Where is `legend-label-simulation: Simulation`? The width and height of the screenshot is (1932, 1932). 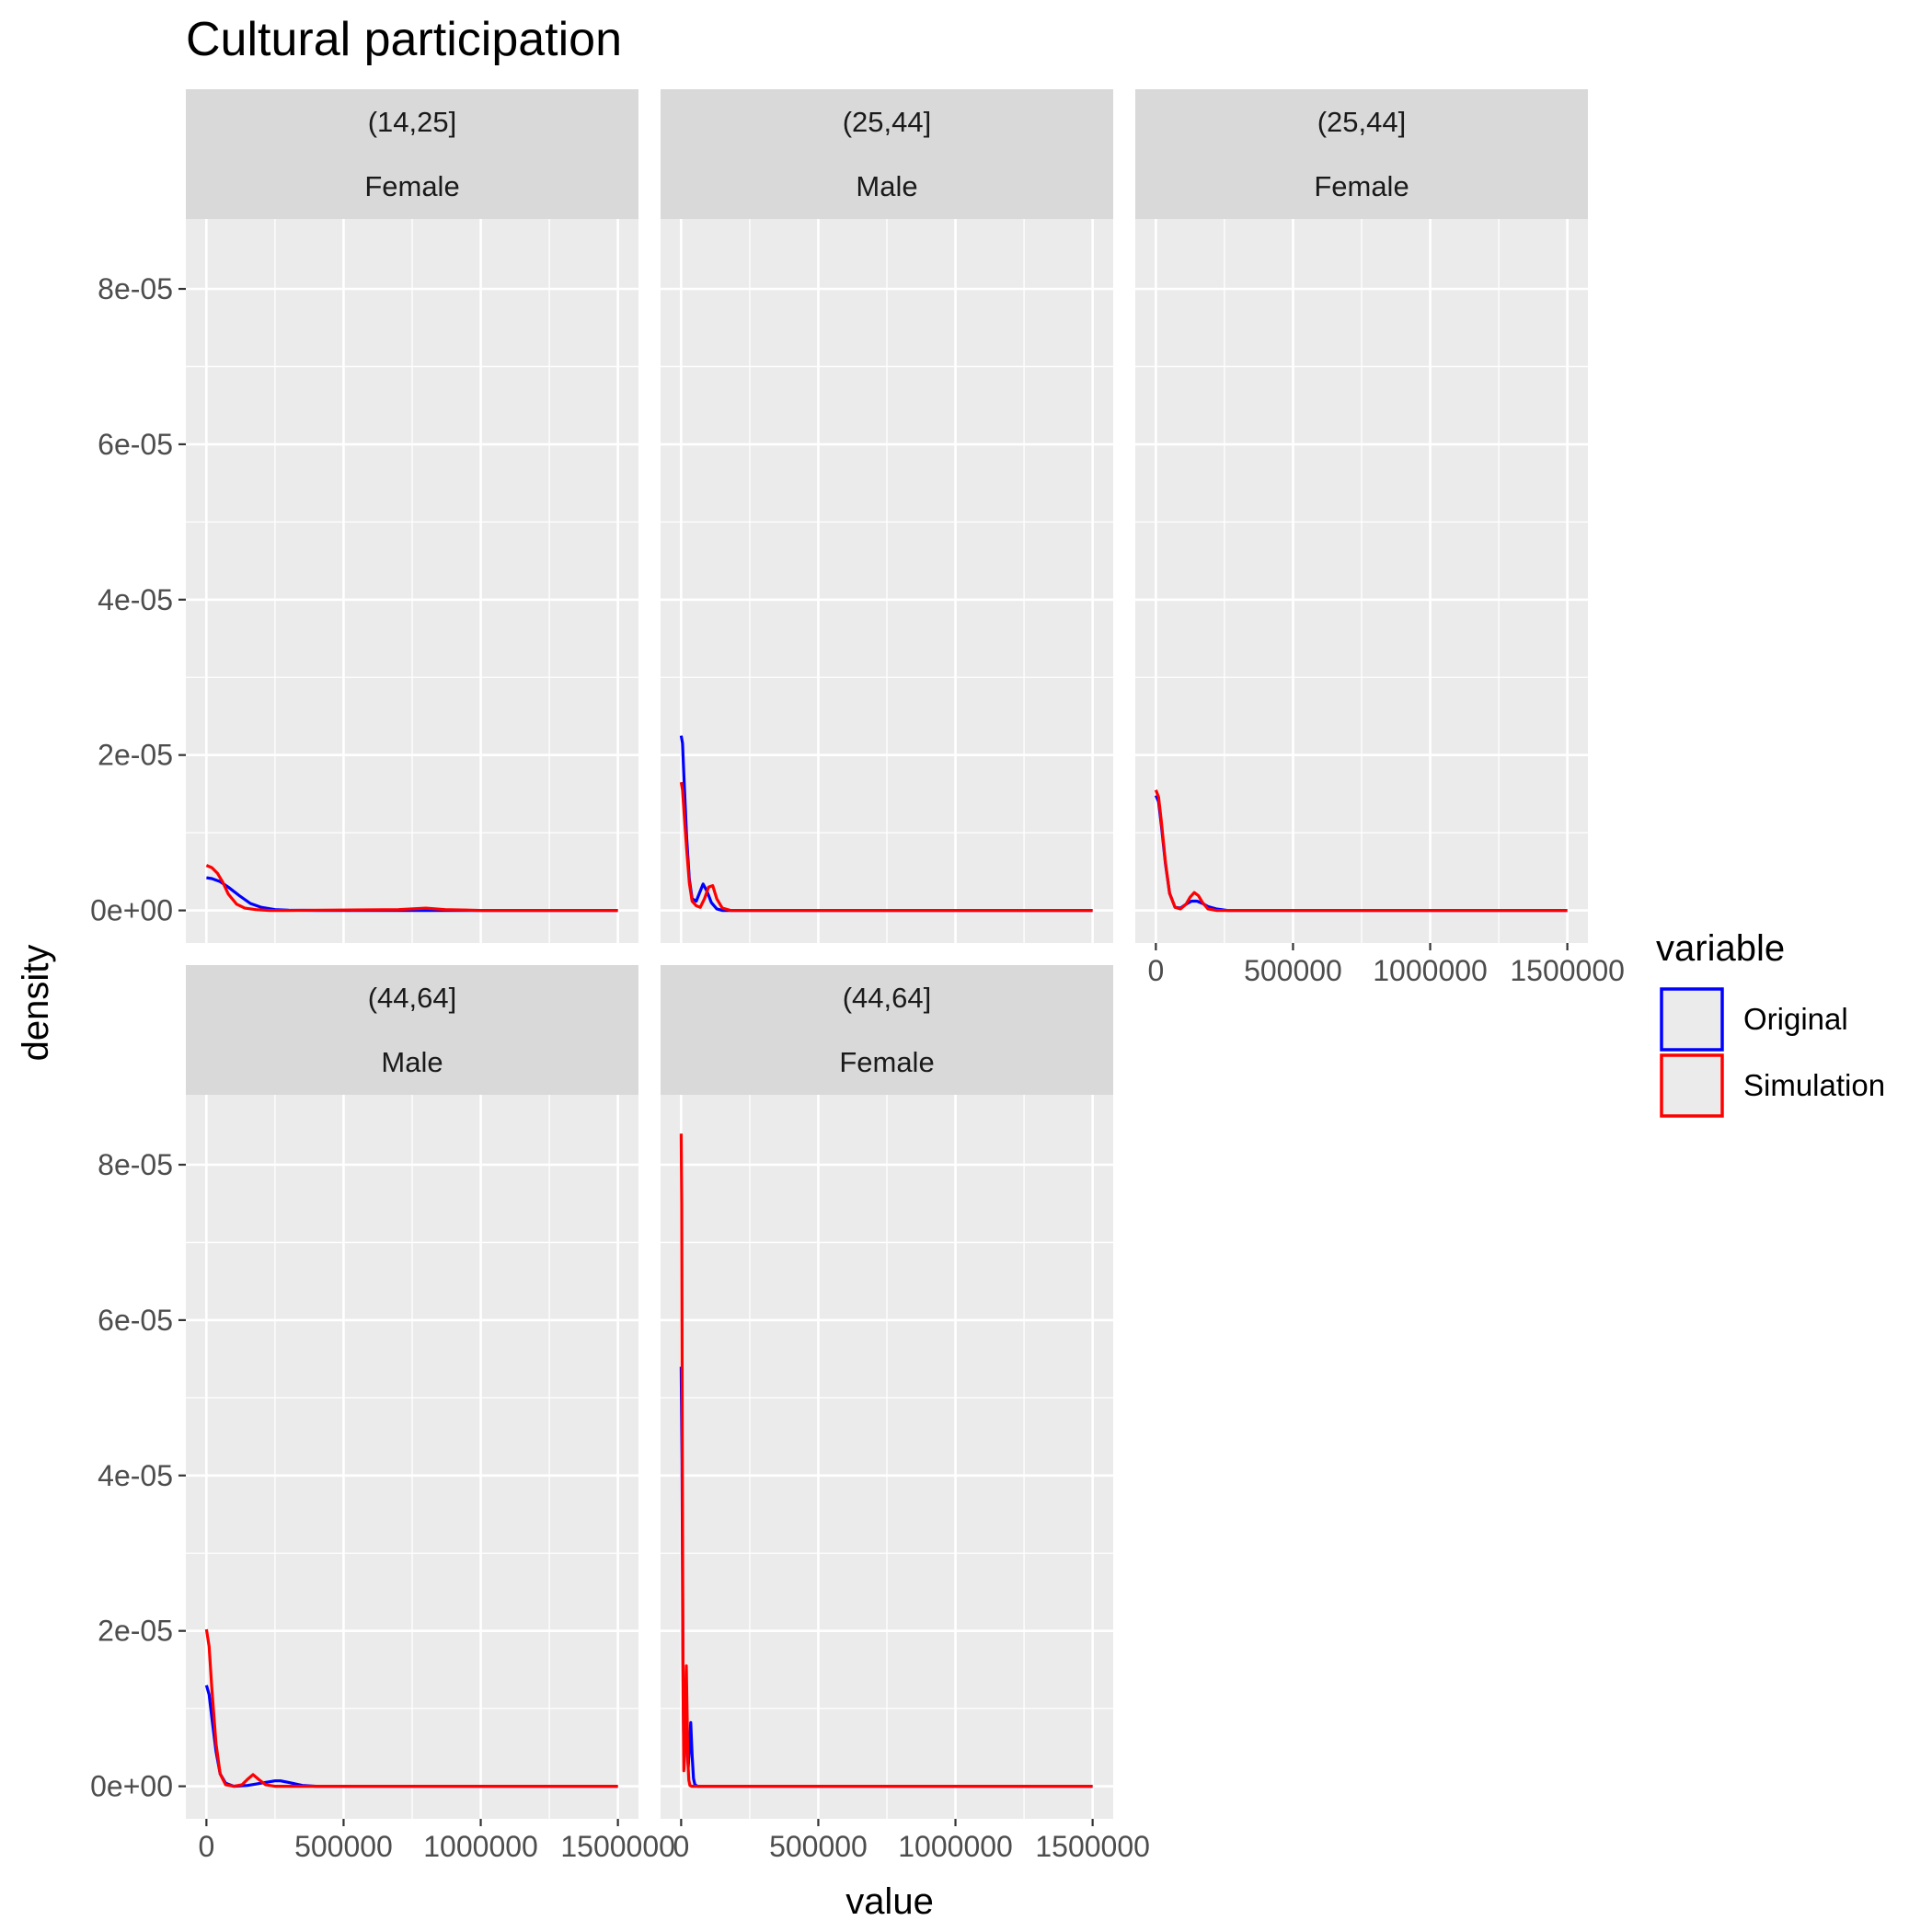
legend-label-simulation: Simulation is located at coordinates (1814, 1085).